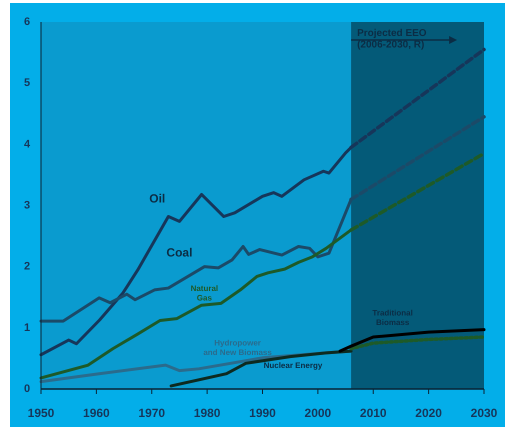 Image resolution: width=507 pixels, height=430 pixels. What do you see at coordinates (96, 413) in the screenshot?
I see `x-tick-label: 1960` at bounding box center [96, 413].